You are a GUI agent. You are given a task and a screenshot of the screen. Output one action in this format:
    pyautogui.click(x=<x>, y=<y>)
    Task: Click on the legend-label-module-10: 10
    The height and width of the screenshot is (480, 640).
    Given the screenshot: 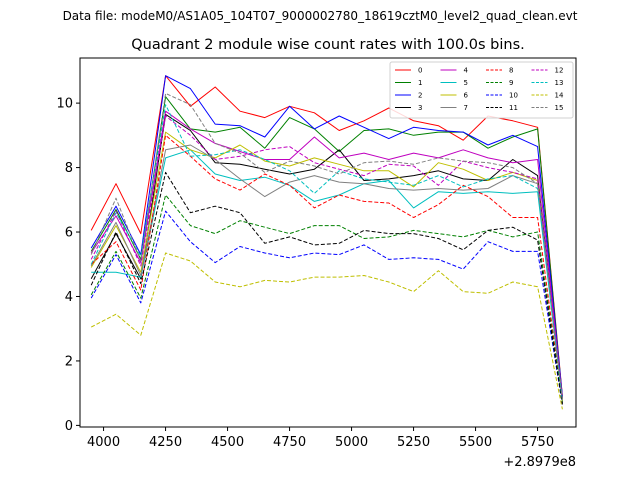 What is the action you would take?
    pyautogui.click(x=513, y=96)
    